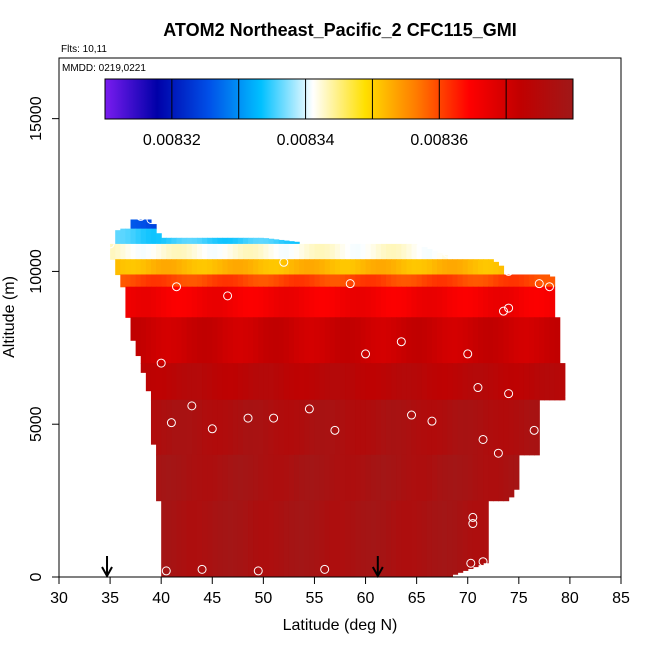 The width and height of the screenshot is (650, 650). What do you see at coordinates (36, 576) in the screenshot?
I see `y-tick-label: 0` at bounding box center [36, 576].